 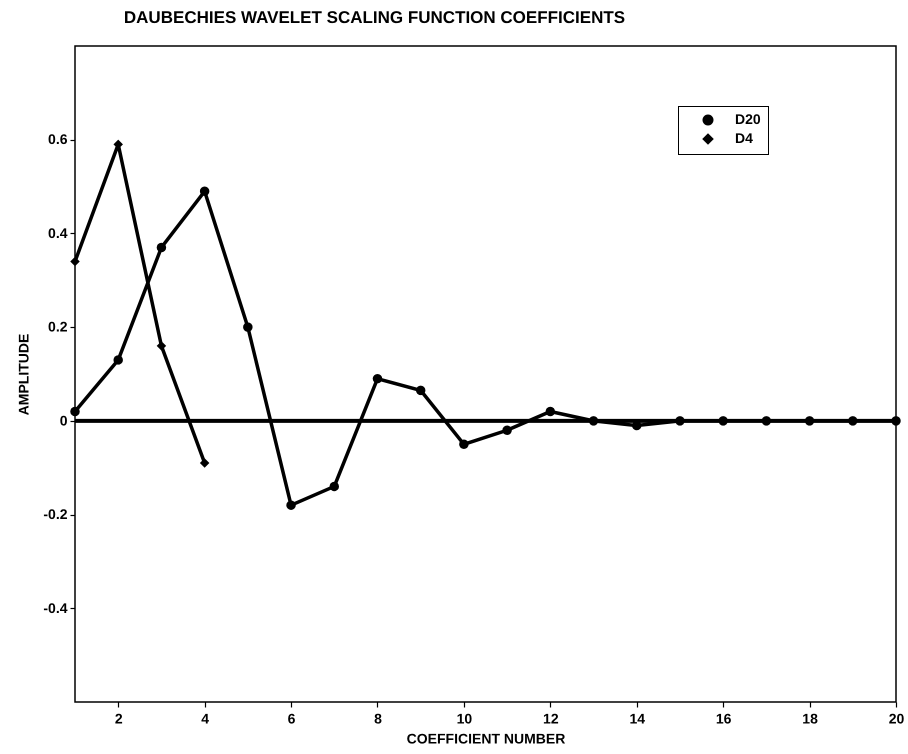 I want to click on x-tick-label: 4, so click(x=205, y=718).